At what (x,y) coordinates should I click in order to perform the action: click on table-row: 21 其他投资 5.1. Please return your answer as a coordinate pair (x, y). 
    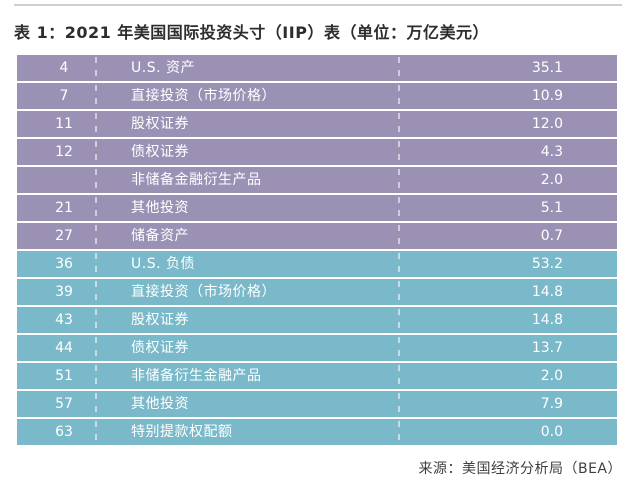
    Looking at the image, I should click on (317, 208).